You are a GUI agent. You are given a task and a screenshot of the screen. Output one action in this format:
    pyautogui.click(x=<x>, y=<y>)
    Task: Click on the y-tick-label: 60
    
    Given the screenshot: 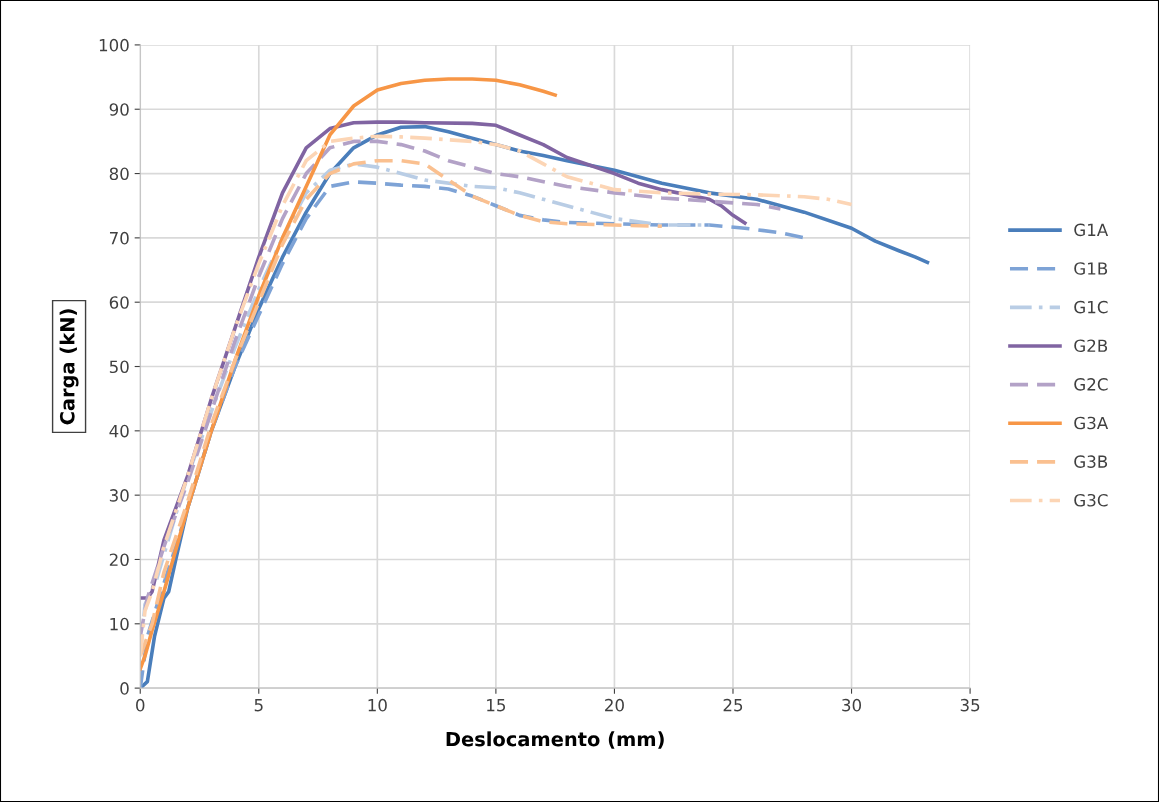 What is the action you would take?
    pyautogui.click(x=119, y=302)
    